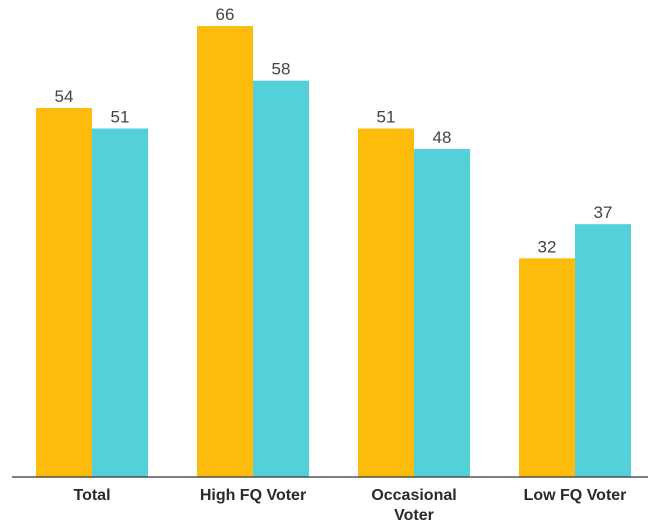 This screenshot has width=650, height=526. I want to click on category-label: Occasional Voter, so click(413, 505).